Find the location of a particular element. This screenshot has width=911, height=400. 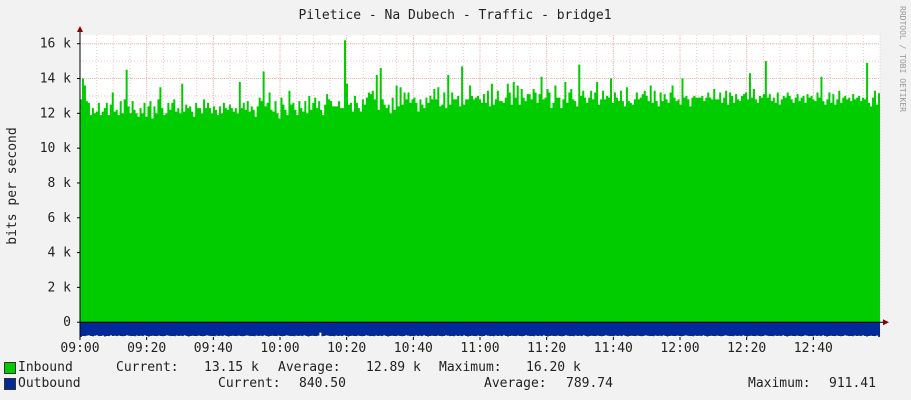

x-tick-label: 10:20 is located at coordinates (346, 348).